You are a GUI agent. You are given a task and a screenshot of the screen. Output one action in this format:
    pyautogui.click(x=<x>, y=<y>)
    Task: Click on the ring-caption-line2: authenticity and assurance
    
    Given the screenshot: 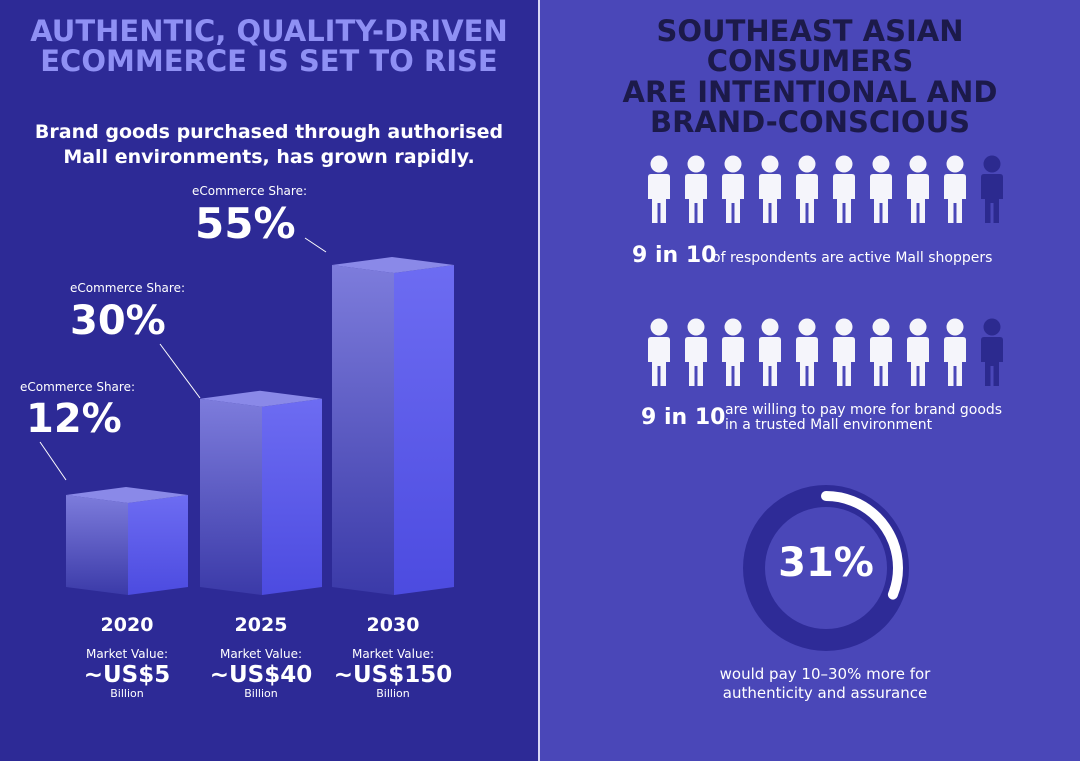 What is the action you would take?
    pyautogui.click(x=825, y=692)
    